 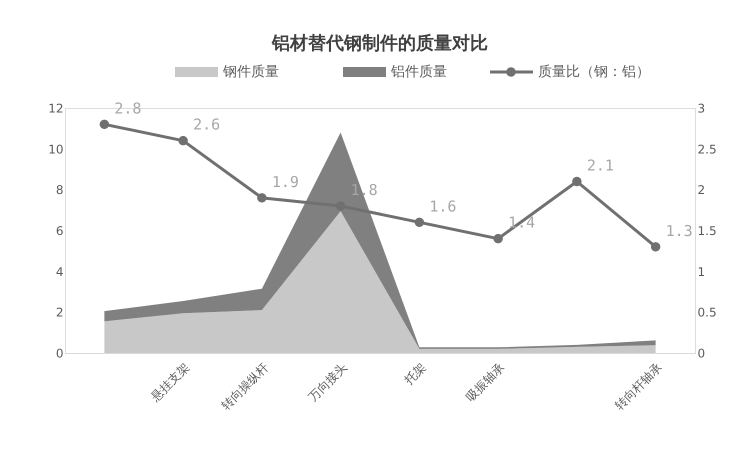 What do you see at coordinates (170, 382) in the screenshot?
I see `x-tick-label: 悬挂支架` at bounding box center [170, 382].